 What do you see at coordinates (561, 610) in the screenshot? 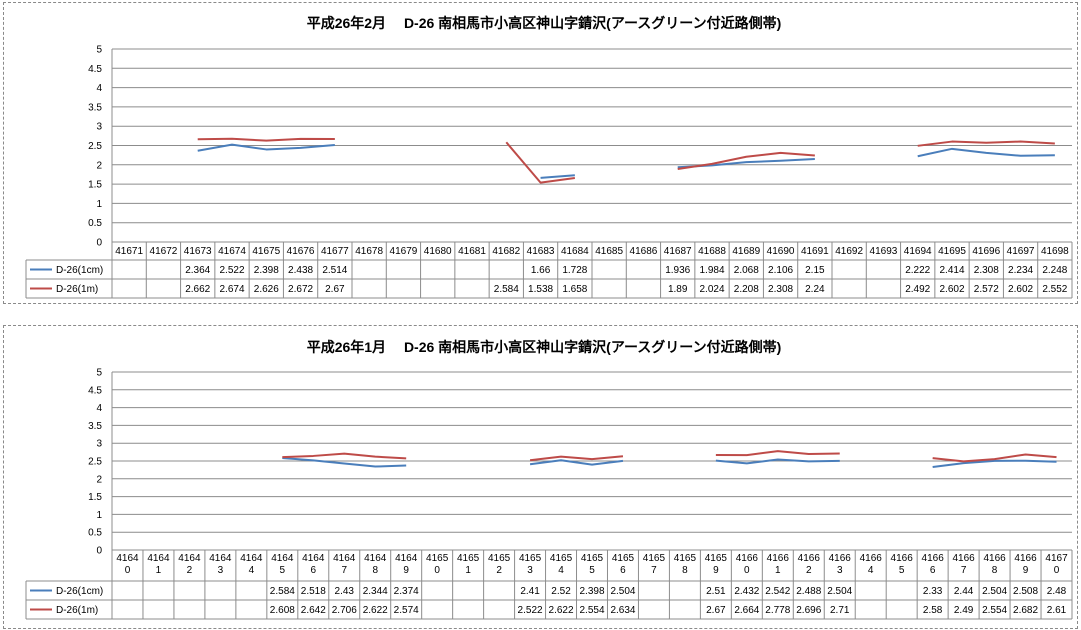
I see `data-table-cell: 2.622` at bounding box center [561, 610].